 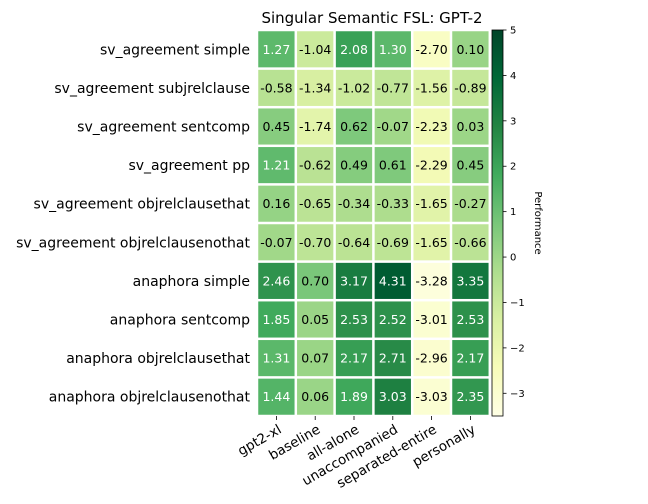 I want to click on cell-value-label: 2.08, so click(x=354, y=49).